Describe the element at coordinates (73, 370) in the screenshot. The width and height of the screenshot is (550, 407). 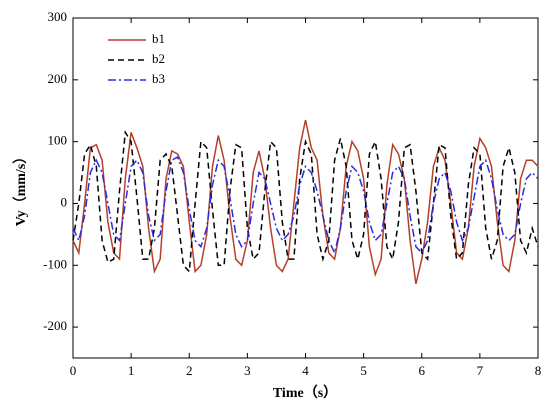
I see `x-tick-label: 0` at that location.